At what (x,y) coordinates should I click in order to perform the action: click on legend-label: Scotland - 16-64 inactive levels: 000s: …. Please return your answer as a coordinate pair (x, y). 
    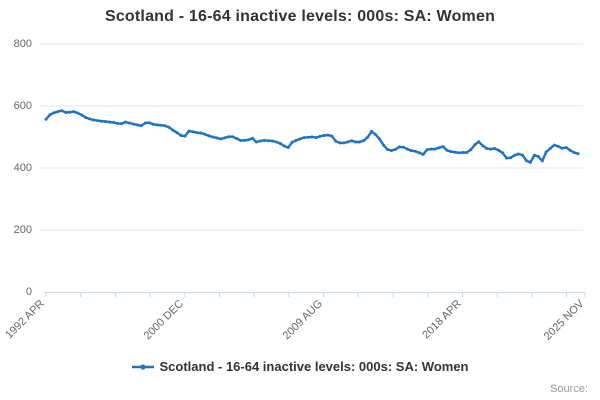
    Looking at the image, I should click on (314, 366).